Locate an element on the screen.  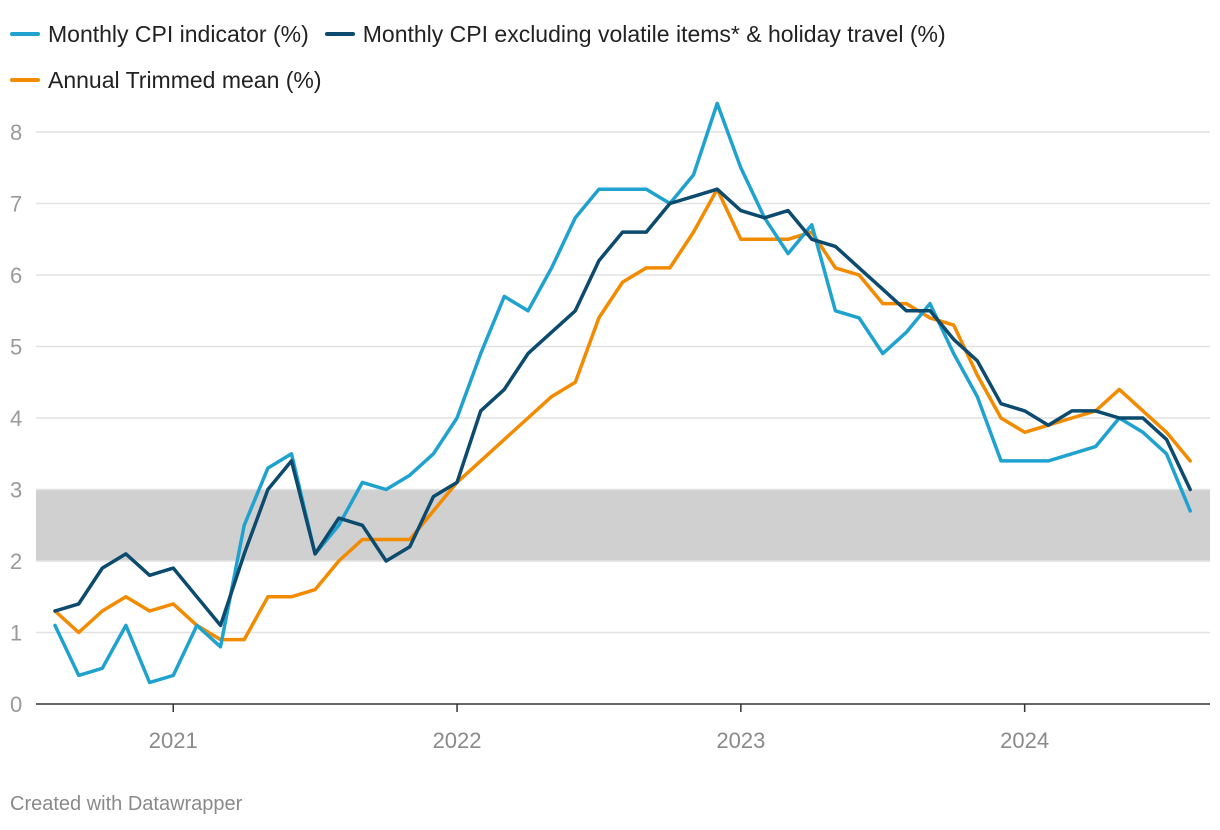
x-tick-label: 2023 is located at coordinates (740, 740).